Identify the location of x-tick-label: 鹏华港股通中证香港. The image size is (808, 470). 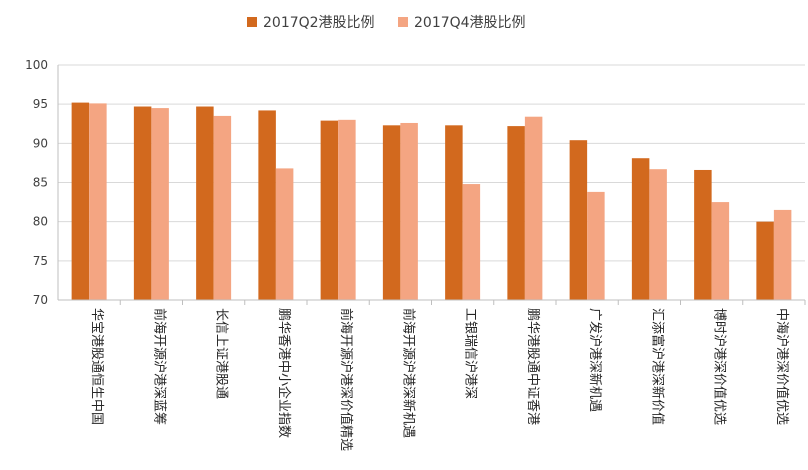
(532, 366).